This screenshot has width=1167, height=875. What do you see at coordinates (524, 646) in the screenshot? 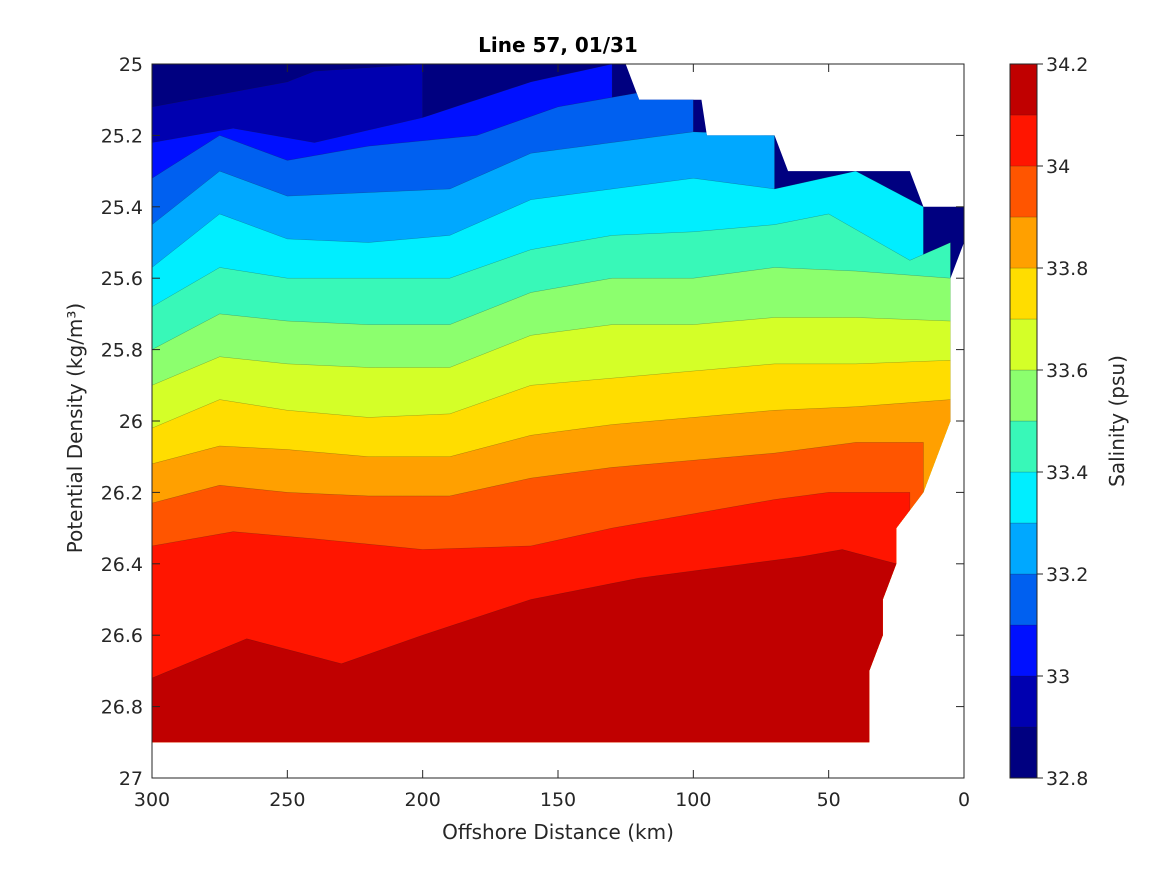
I see `salinity-band` at bounding box center [524, 646].